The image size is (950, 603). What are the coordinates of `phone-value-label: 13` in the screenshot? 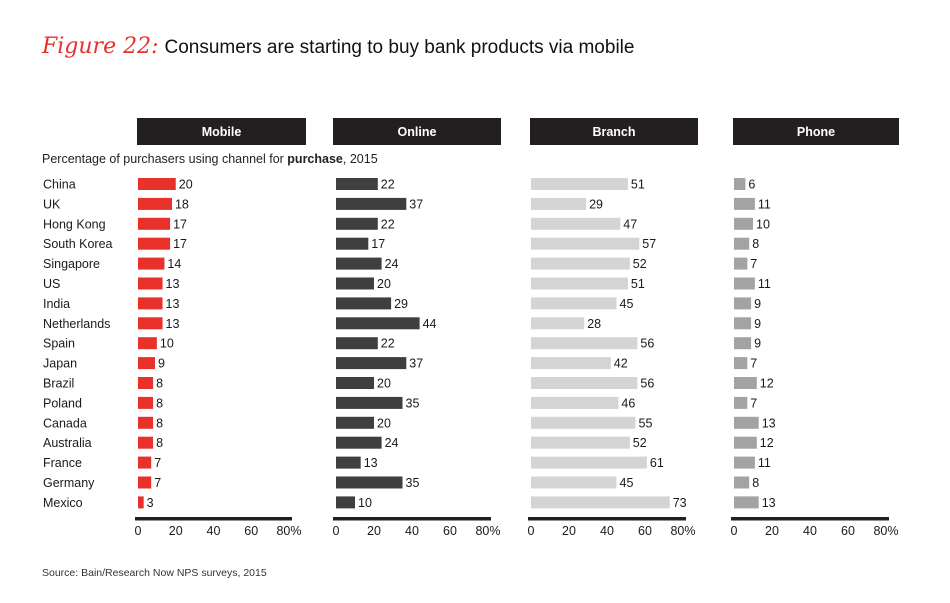 It's located at (769, 423).